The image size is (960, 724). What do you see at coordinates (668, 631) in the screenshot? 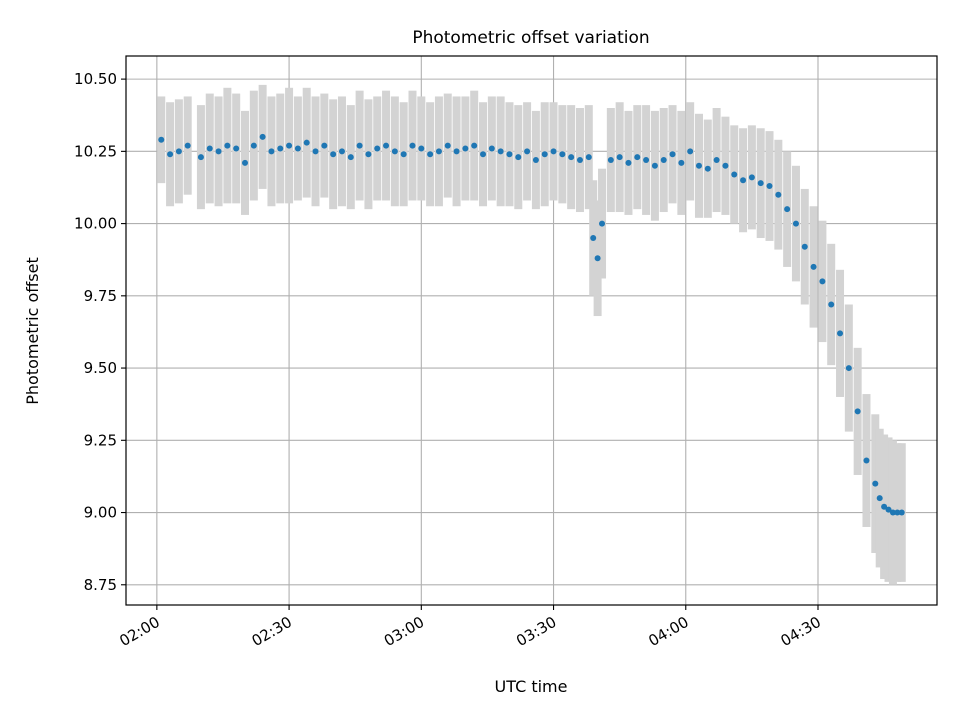
I see `x-tick-label: 04:00` at bounding box center [668, 631].